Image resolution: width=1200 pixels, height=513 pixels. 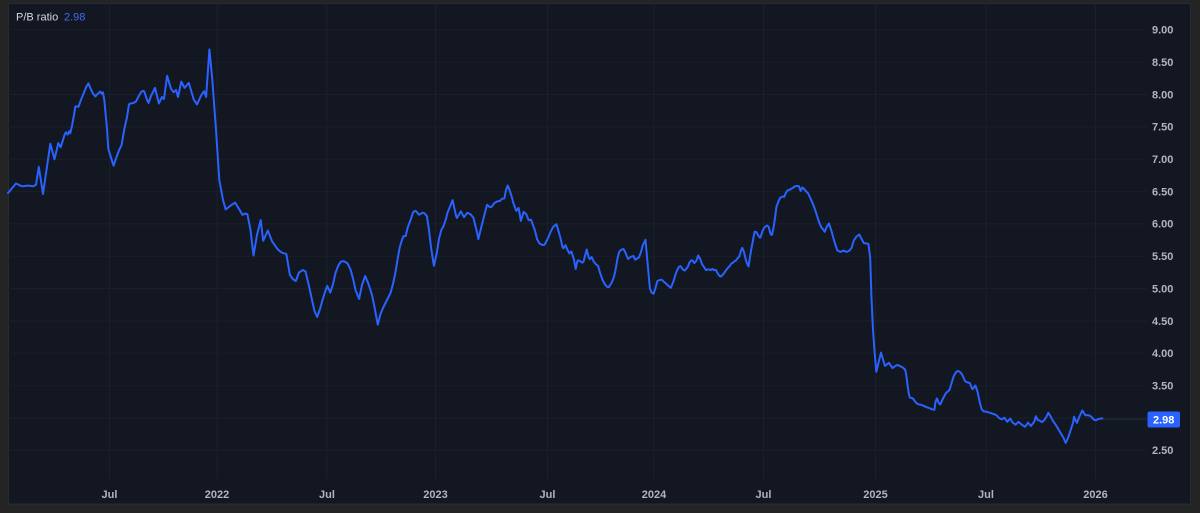 I want to click on svg-text: 3.50, so click(x=1162, y=387).